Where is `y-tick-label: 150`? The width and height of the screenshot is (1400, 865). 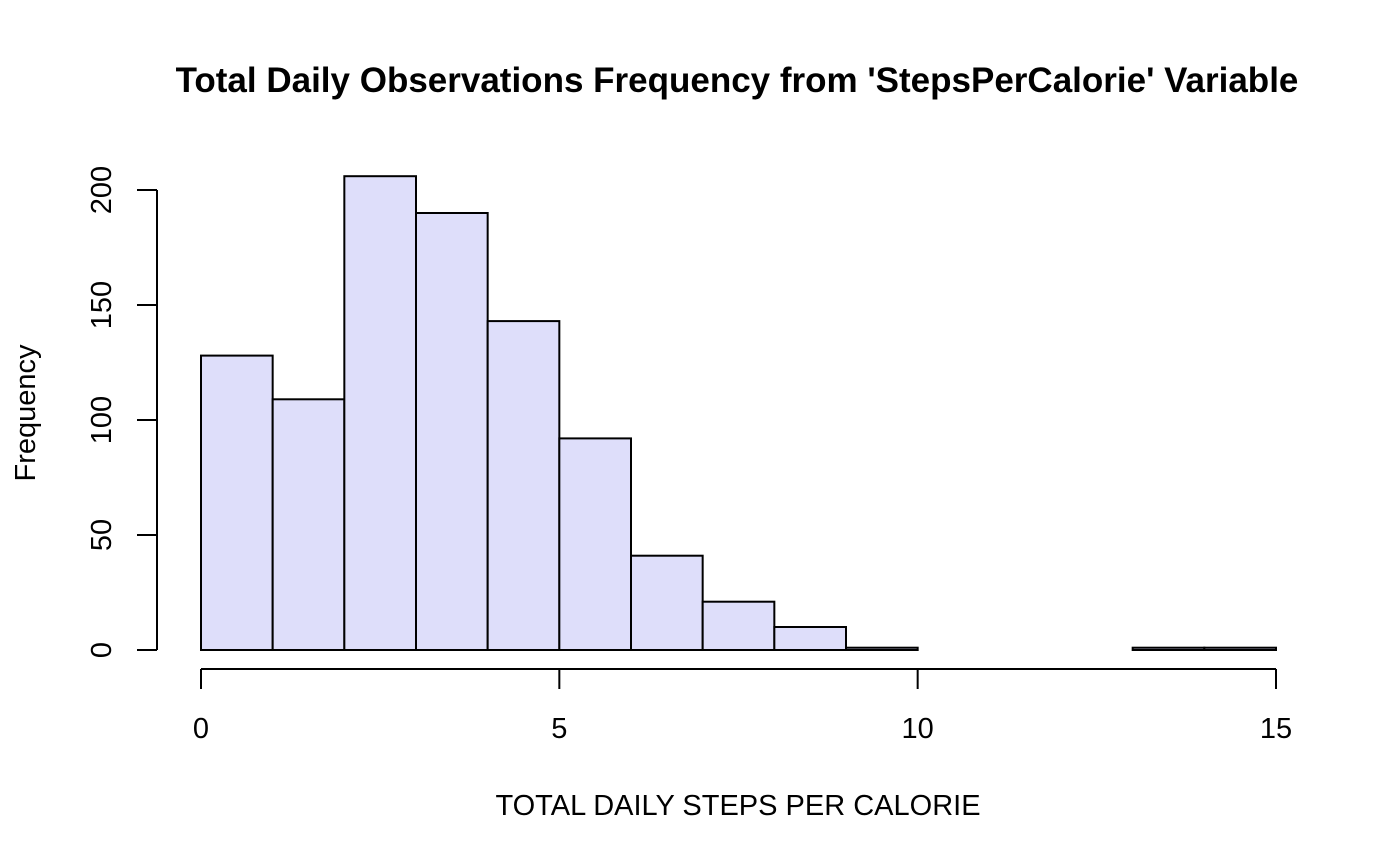
y-tick-label: 150 is located at coordinates (102, 305).